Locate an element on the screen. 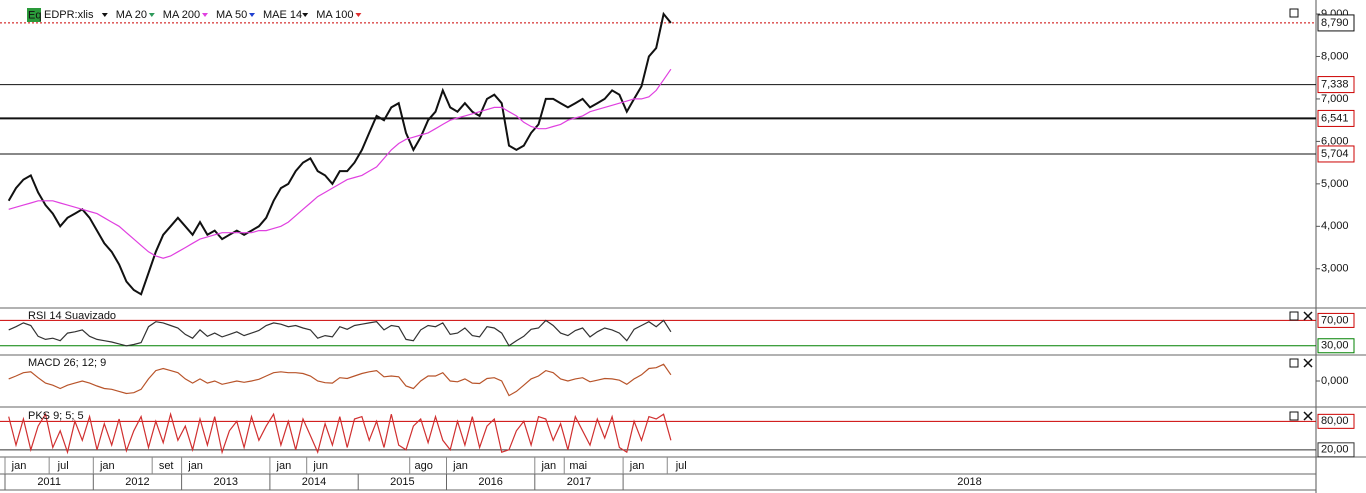  y-tick-label: 5,000 is located at coordinates (1335, 184).